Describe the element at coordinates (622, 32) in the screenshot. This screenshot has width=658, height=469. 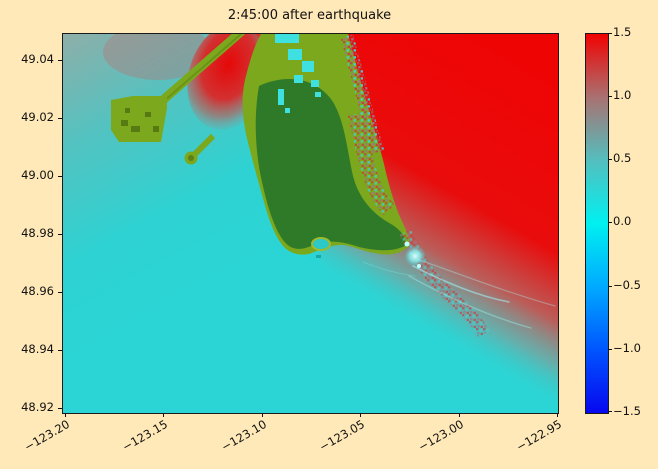
I see `colorbar-tick-label: 1.5` at that location.